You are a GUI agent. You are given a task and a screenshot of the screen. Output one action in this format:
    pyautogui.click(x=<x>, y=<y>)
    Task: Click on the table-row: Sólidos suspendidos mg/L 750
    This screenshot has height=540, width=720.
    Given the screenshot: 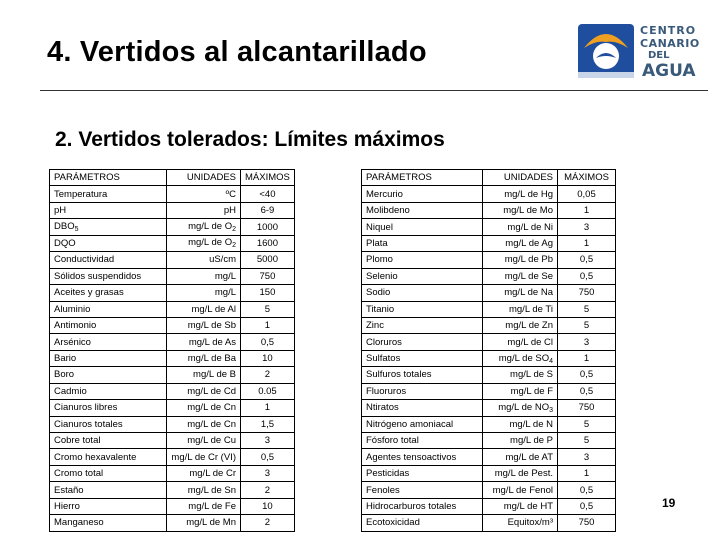 What is the action you would take?
    pyautogui.click(x=172, y=276)
    